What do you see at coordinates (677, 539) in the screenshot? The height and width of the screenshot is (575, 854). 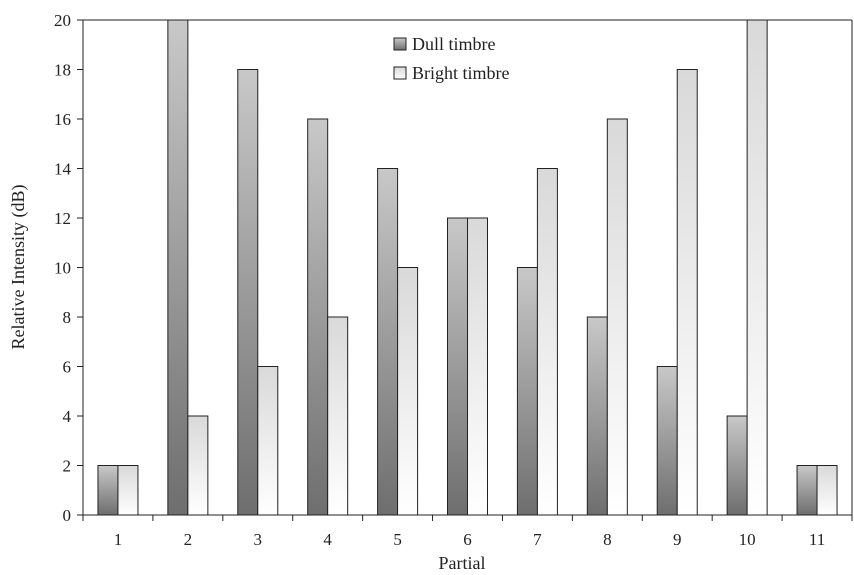 I see `x-tick-label: 9` at bounding box center [677, 539].